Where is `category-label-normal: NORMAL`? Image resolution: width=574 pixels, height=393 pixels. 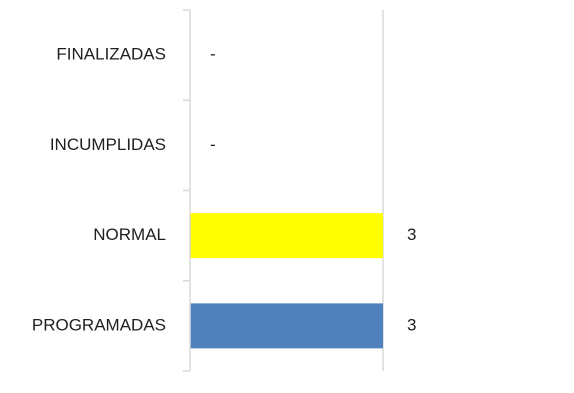
category-label-normal: NORMAL is located at coordinates (129, 234).